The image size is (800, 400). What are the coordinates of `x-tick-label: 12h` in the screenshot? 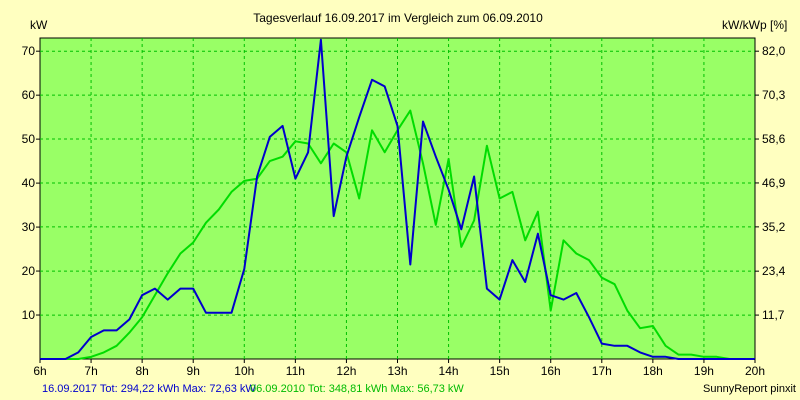 It's located at (346, 371).